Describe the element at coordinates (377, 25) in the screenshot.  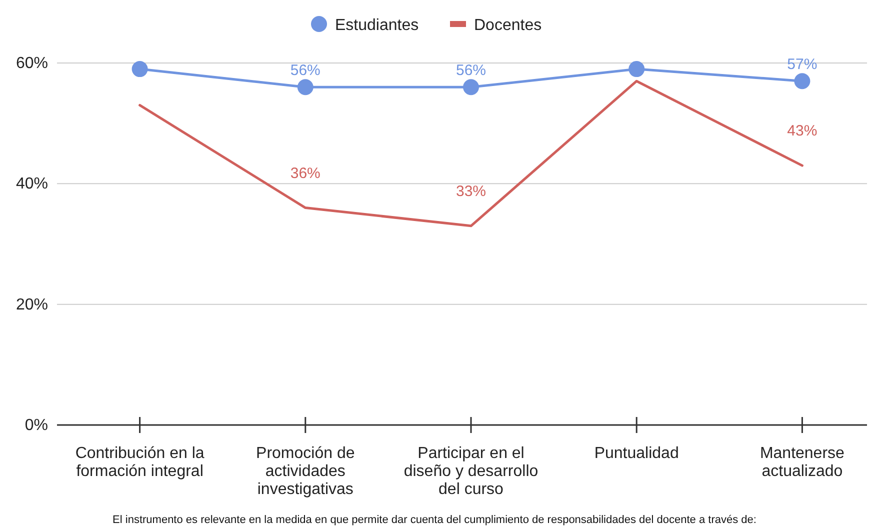
I see `legend-label: Estudiantes` at that location.